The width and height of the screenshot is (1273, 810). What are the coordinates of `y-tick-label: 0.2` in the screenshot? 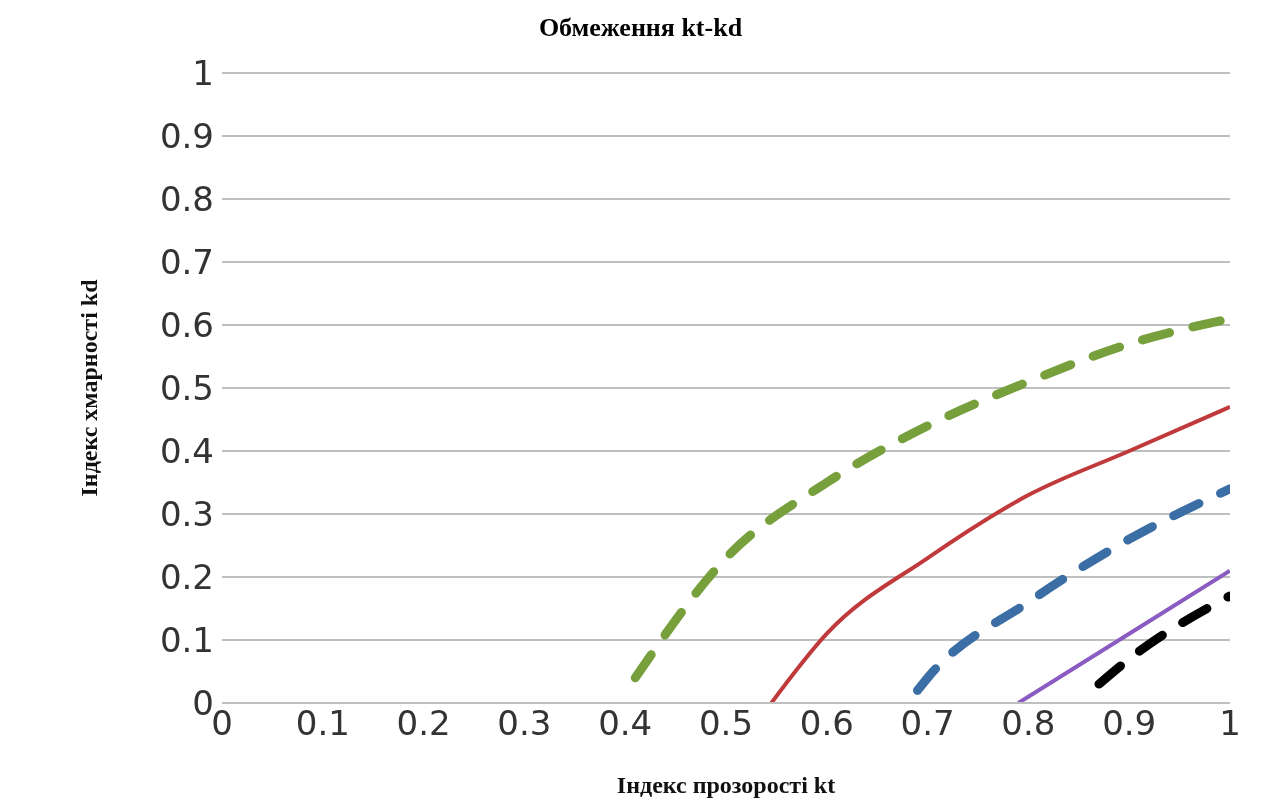 It's located at (186, 577).